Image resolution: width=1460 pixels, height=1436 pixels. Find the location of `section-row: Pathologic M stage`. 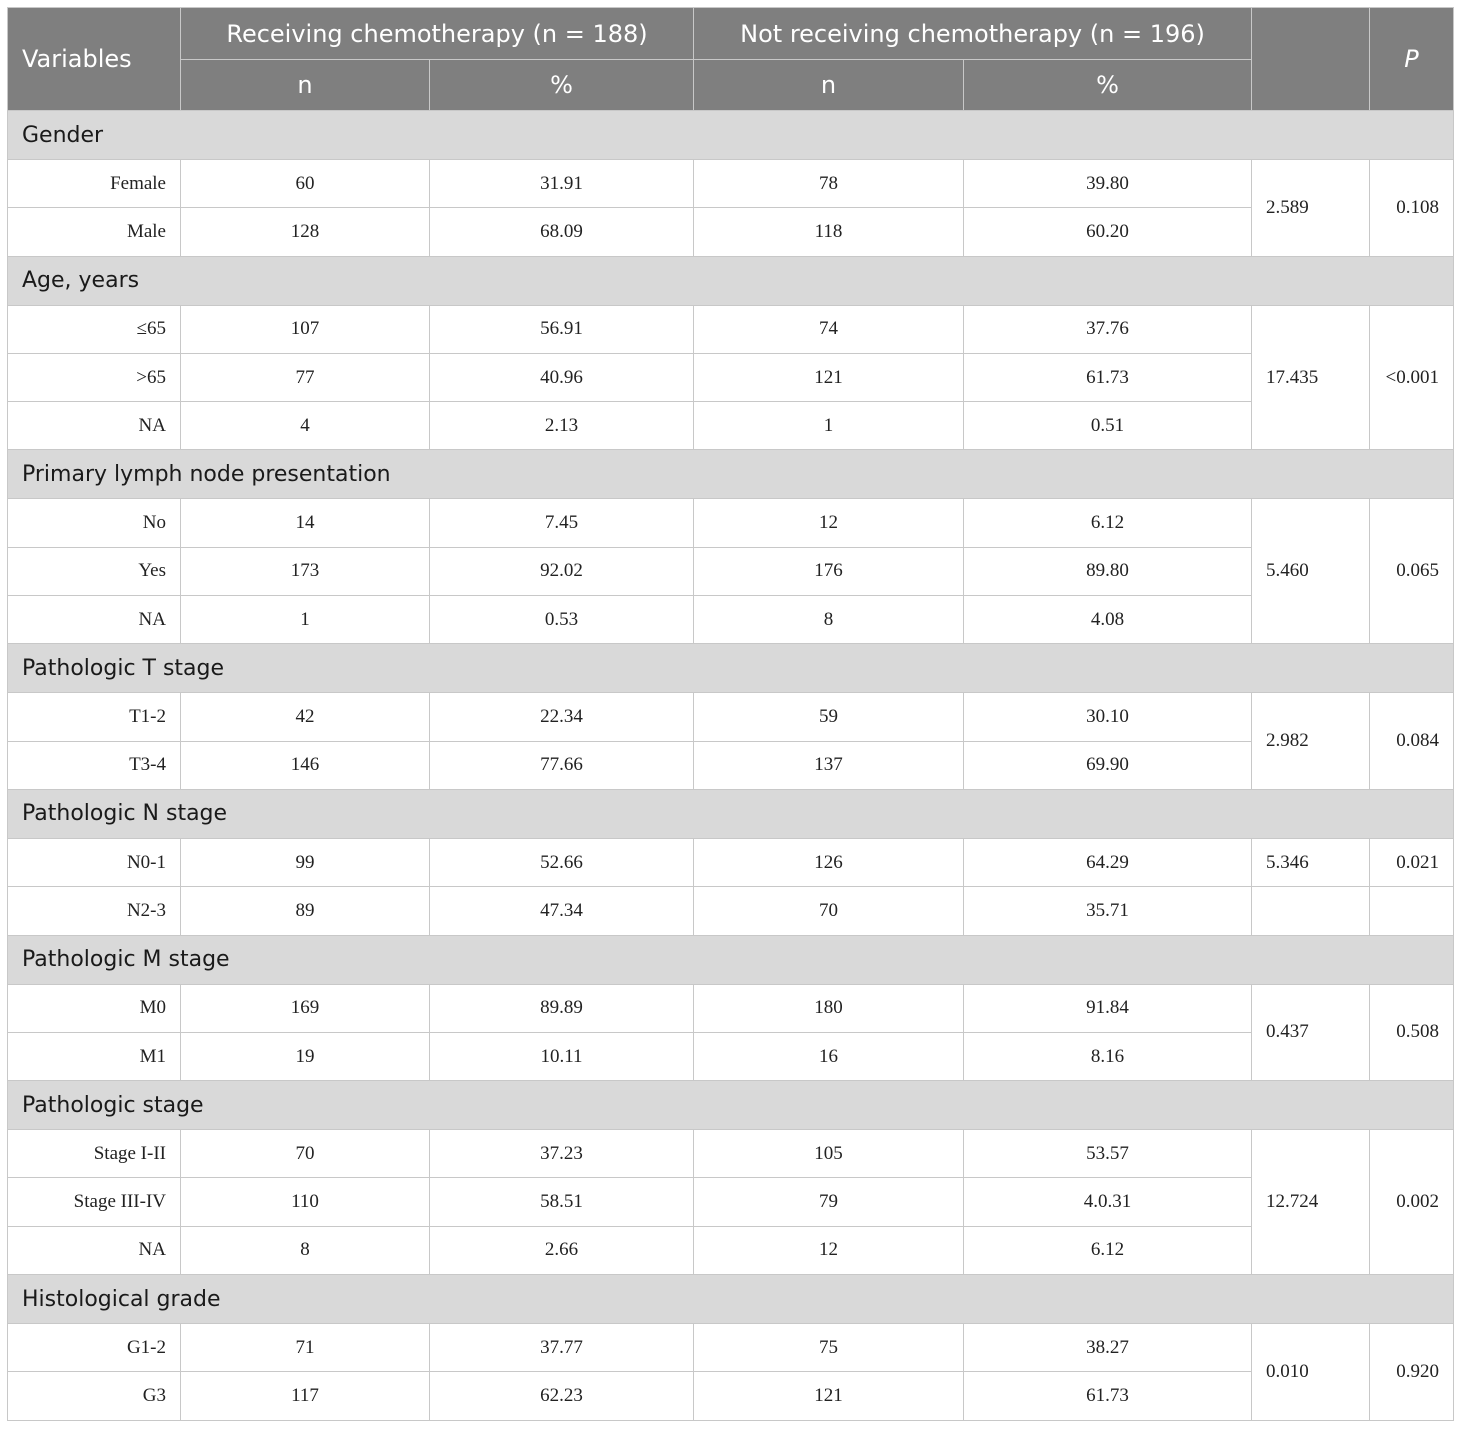

section-row: Pathologic M stage is located at coordinates (730, 959).